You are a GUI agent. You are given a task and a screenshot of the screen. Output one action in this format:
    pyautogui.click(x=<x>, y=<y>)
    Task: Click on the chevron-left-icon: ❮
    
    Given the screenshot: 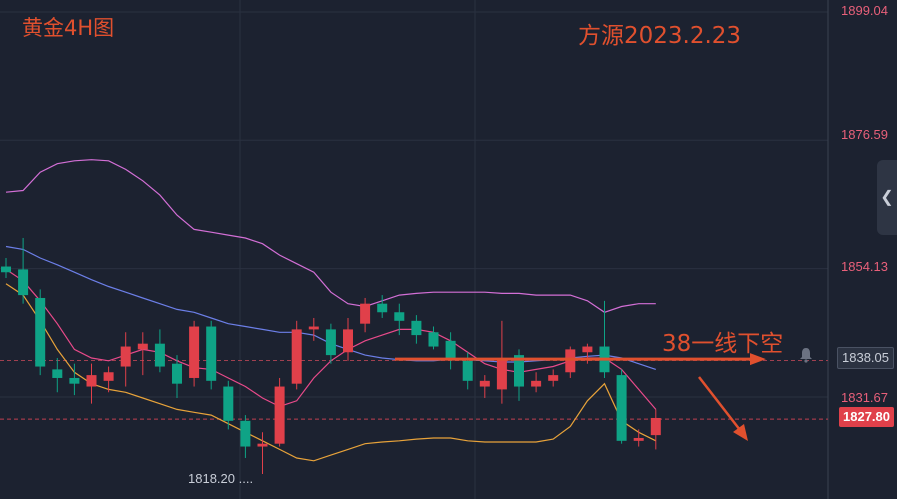 What is the action you would take?
    pyautogui.click(x=887, y=197)
    